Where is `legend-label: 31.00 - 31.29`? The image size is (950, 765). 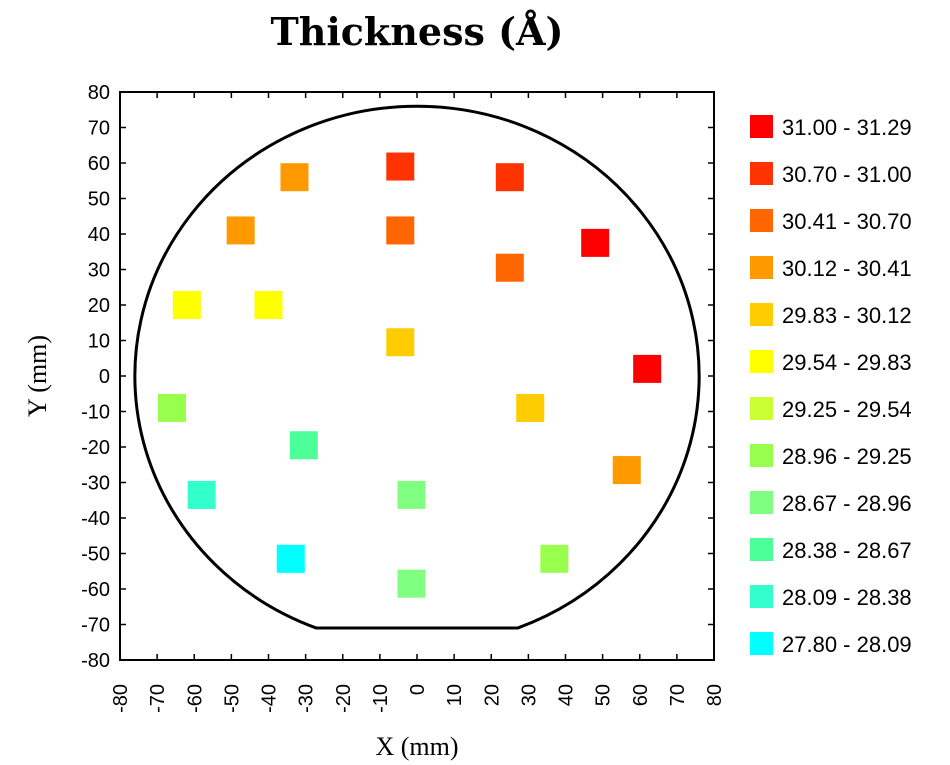
legend-label: 31.00 - 31.29 is located at coordinates (847, 127).